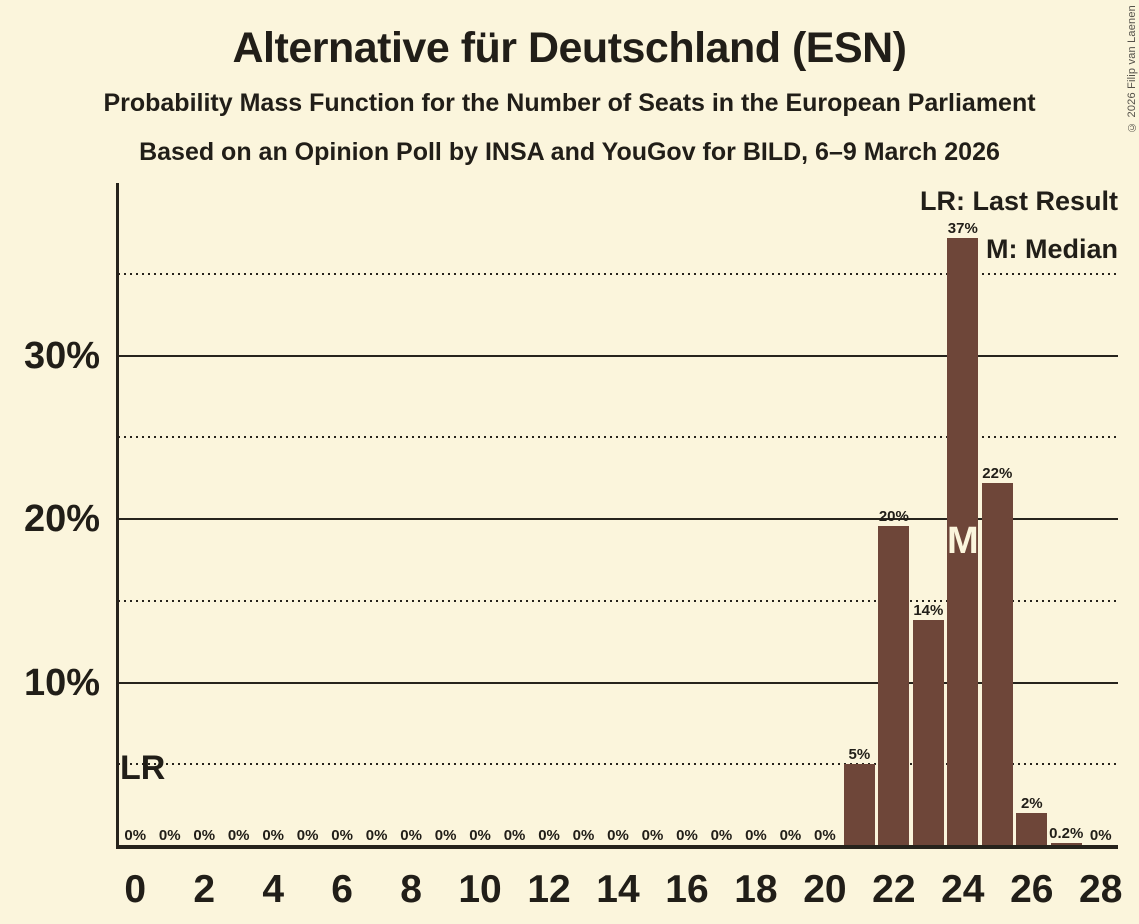 The width and height of the screenshot is (1139, 924). Describe the element at coordinates (618, 355) in the screenshot. I see `gridline-solid-30pct` at that location.